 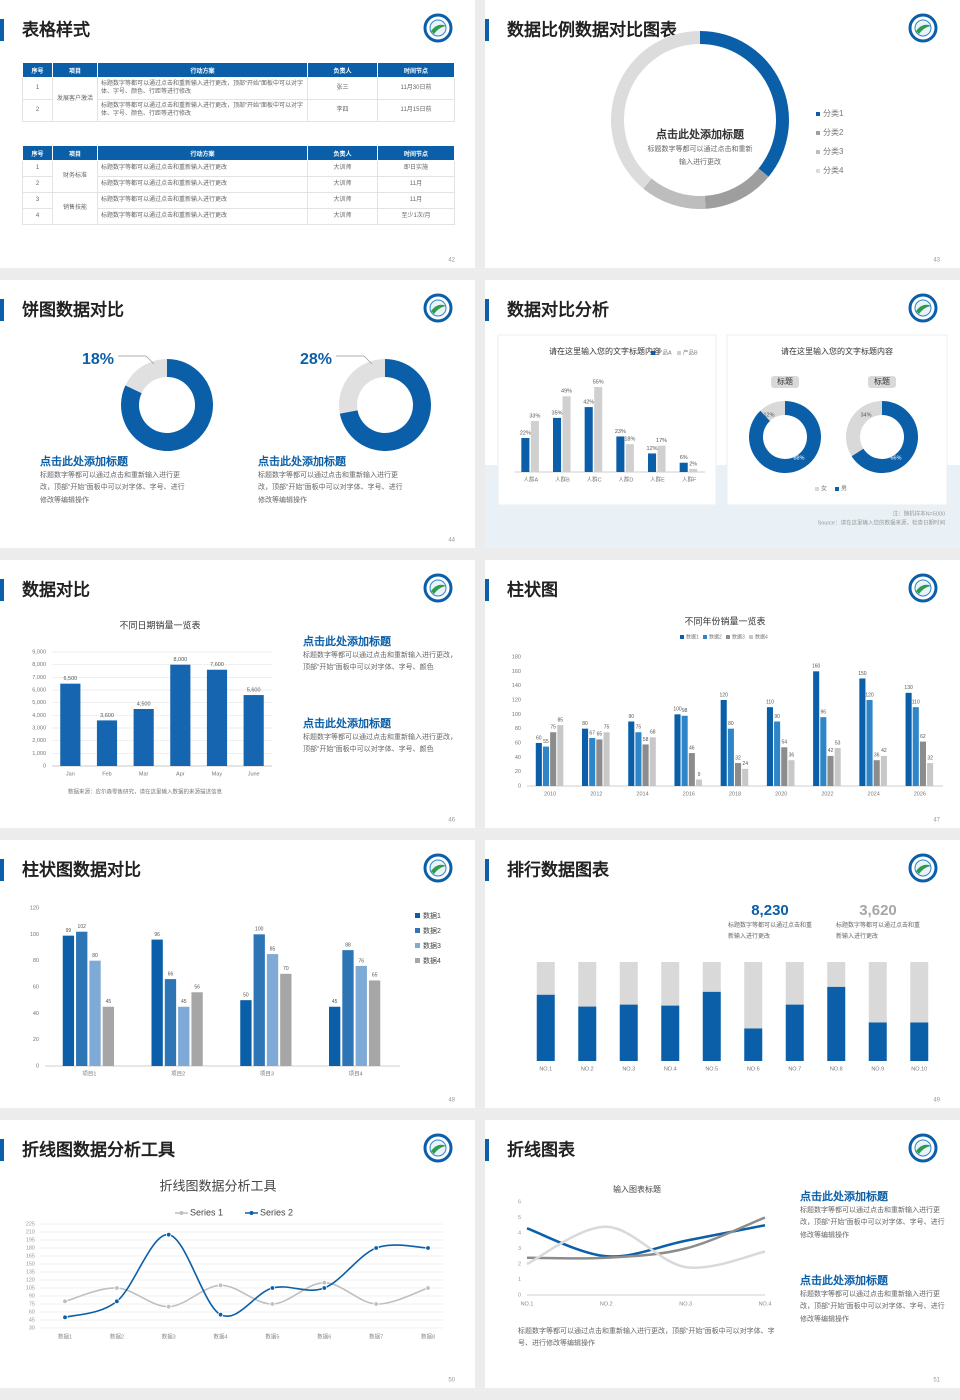 What do you see at coordinates (519, 1218) in the screenshot?
I see `y-tick-label: 5` at bounding box center [519, 1218].